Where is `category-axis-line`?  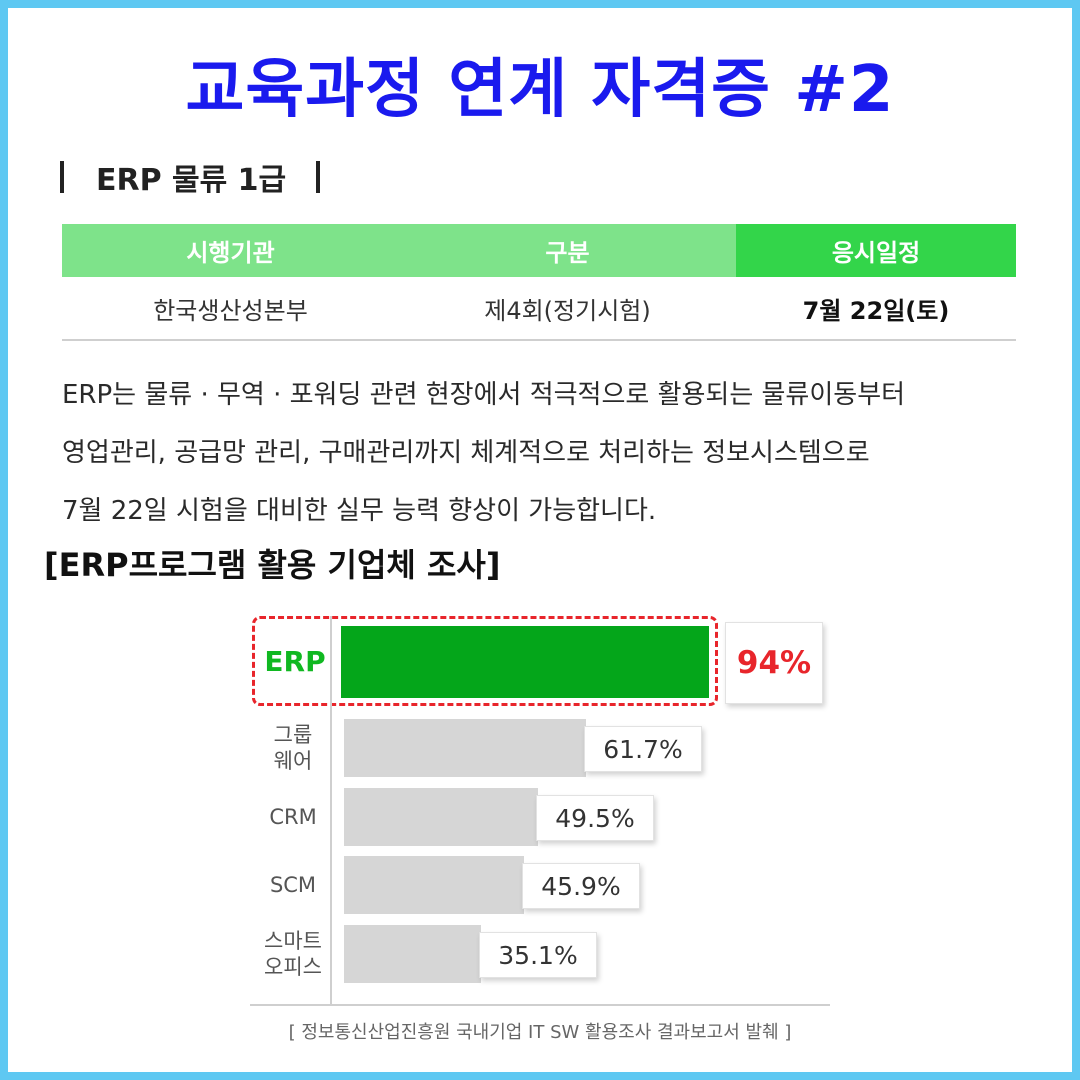 category-axis-line is located at coordinates (331, 811).